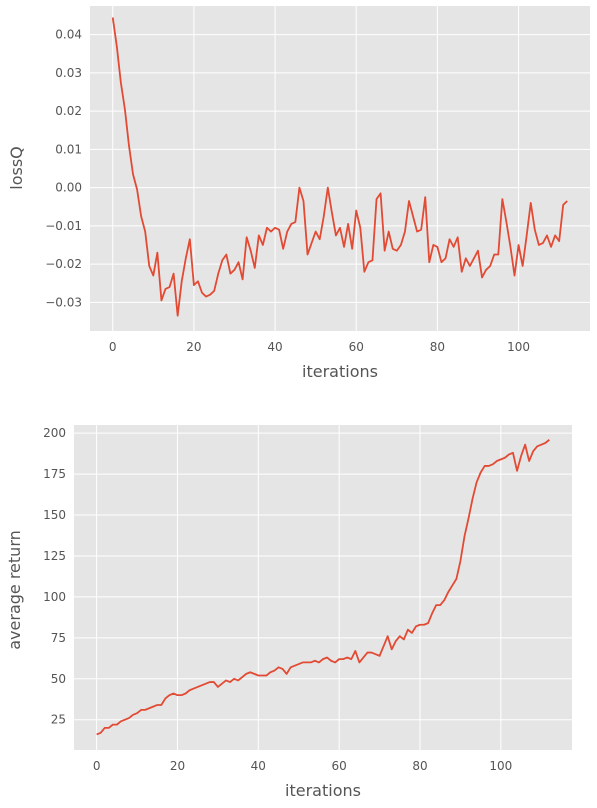  Describe the element at coordinates (177, 766) in the screenshot. I see `return-x-tick-label: 20` at that location.